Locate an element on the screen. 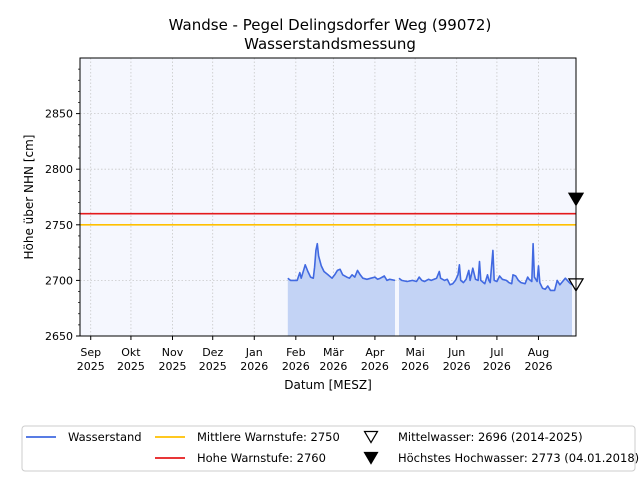 Image resolution: width=640 pixels, height=480 pixels. y-axis-label: Höhe über NHN [cm] is located at coordinates (29, 197).